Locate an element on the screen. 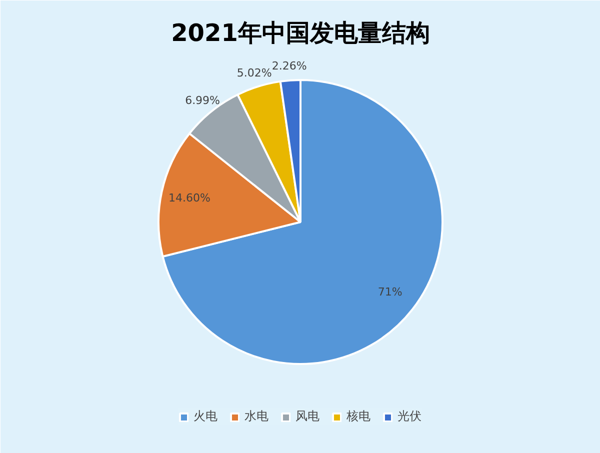 The height and width of the screenshot is (453, 600). legend-label: 火电 is located at coordinates (206, 416).